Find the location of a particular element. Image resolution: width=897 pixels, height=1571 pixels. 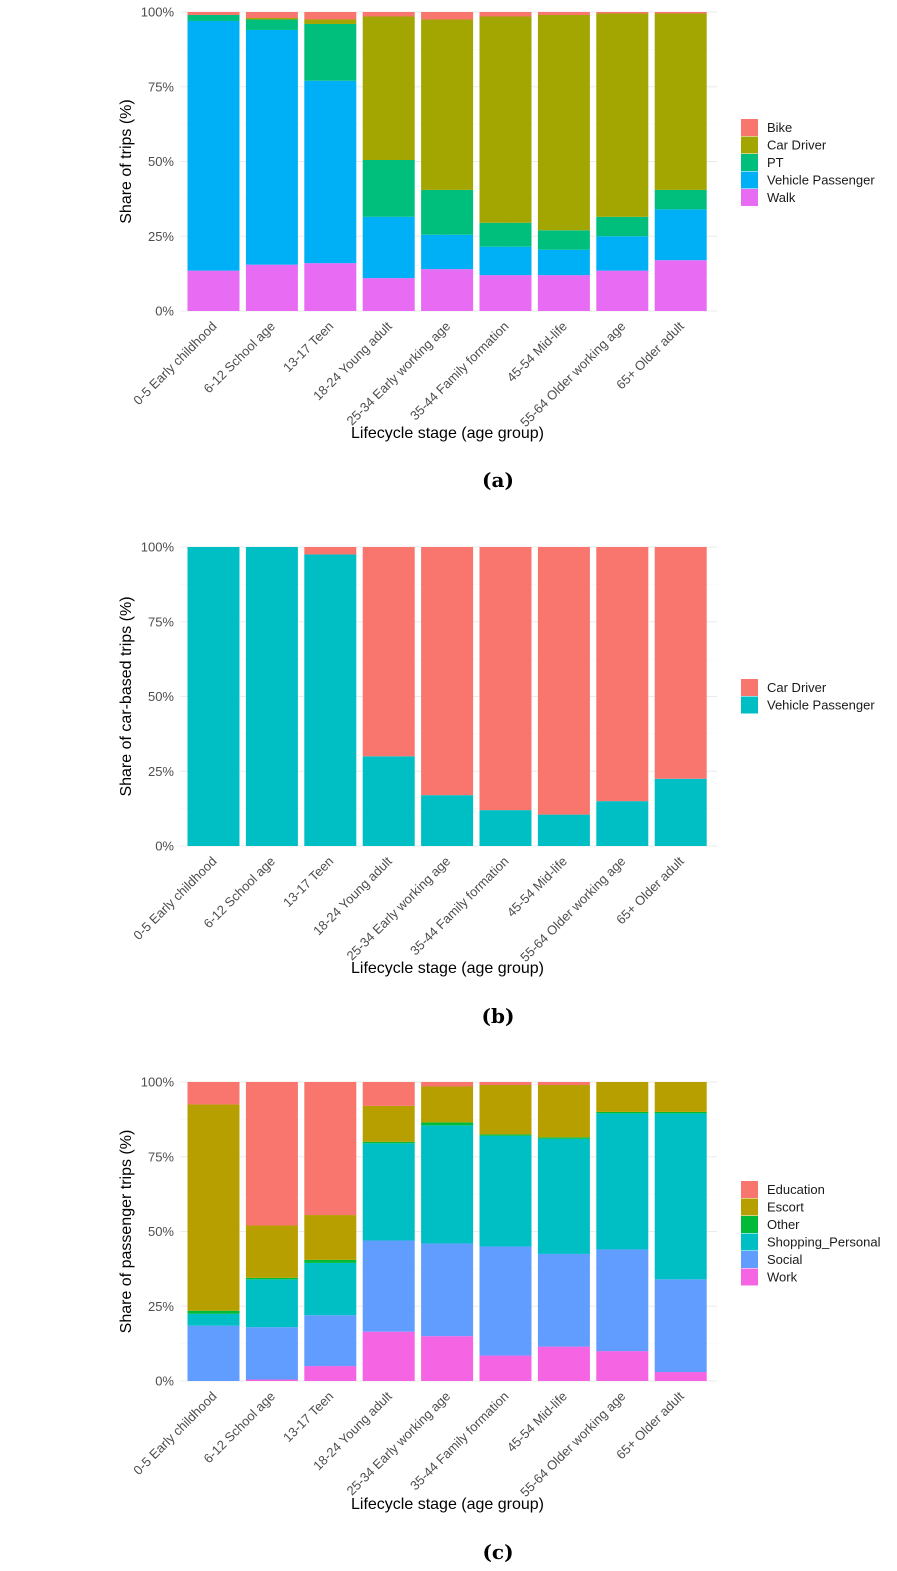

bars is located at coordinates (447, 696).